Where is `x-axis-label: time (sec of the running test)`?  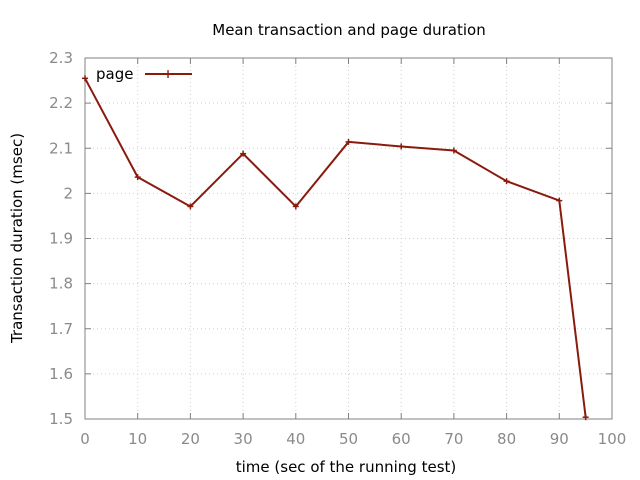
x-axis-label: time (sec of the running test) is located at coordinates (346, 467).